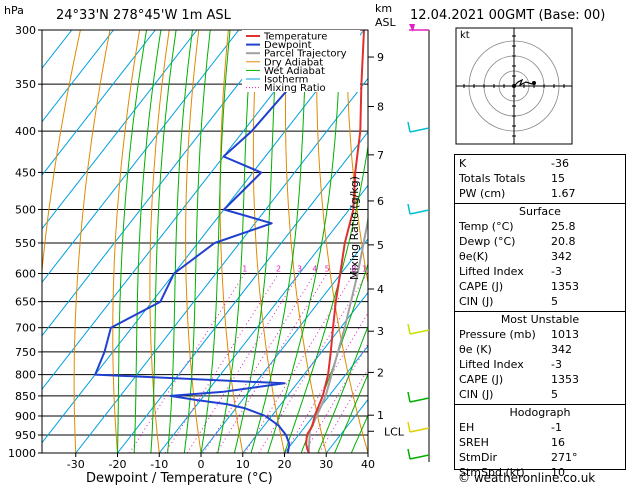  Describe the element at coordinates (25, 302) in the screenshot. I see `pressure-tick-label: 650` at that location.